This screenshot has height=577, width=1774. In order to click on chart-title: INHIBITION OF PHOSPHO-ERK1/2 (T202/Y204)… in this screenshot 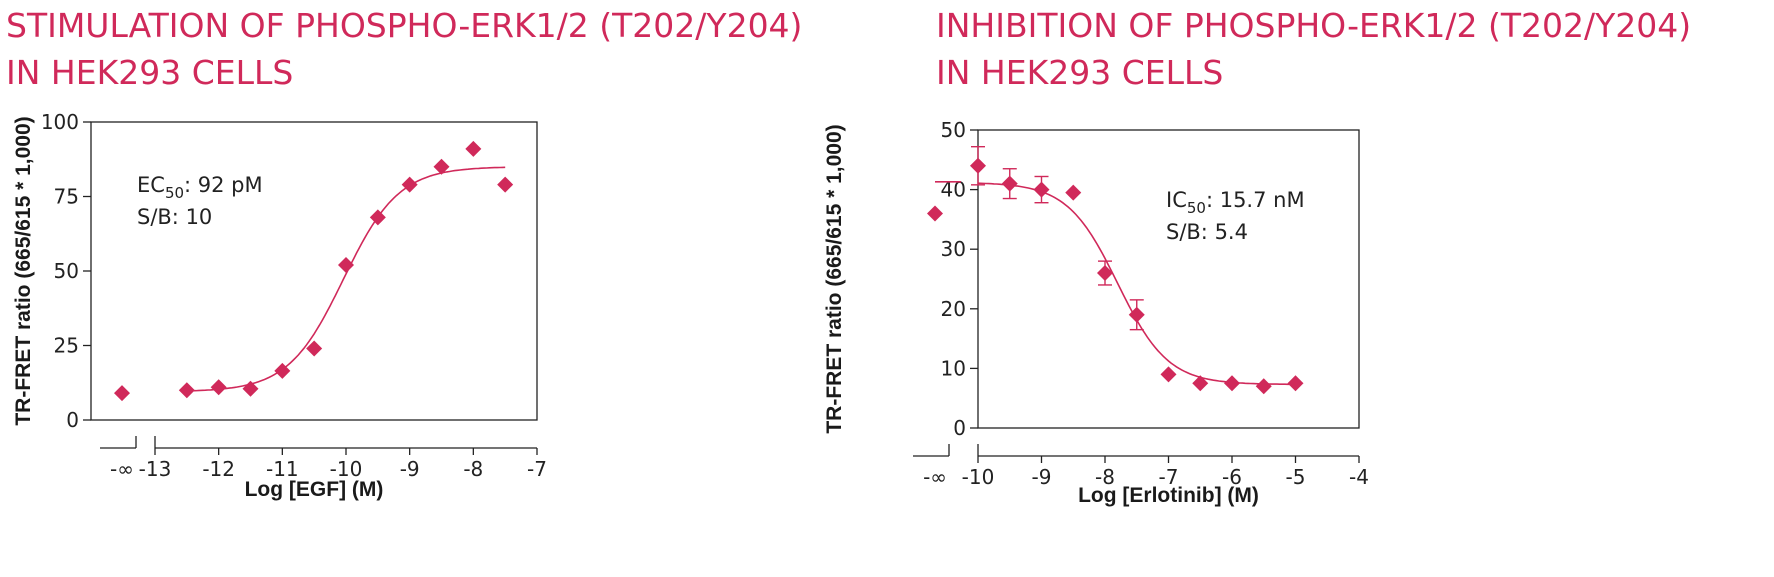, I will do `click(1313, 49)`.